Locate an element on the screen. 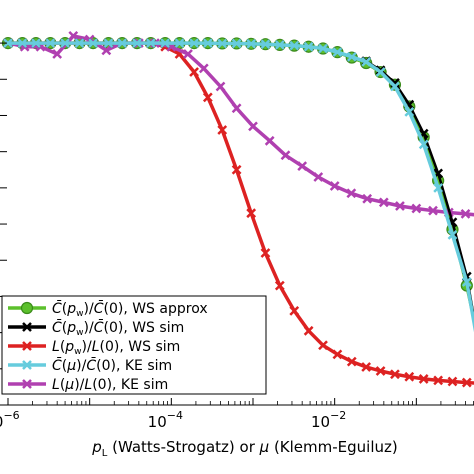  legend-label: C̄(pw)/C̄(0), WS approx is located at coordinates (130, 309).